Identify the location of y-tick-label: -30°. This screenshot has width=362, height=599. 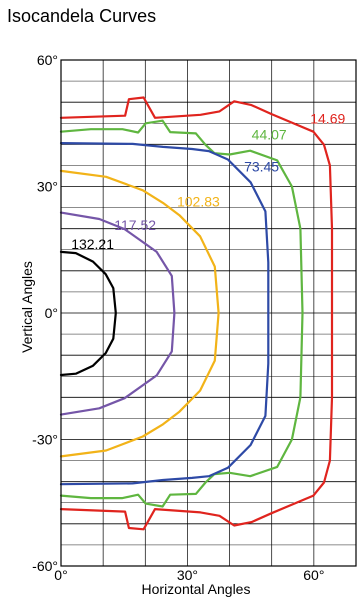
(45, 440).